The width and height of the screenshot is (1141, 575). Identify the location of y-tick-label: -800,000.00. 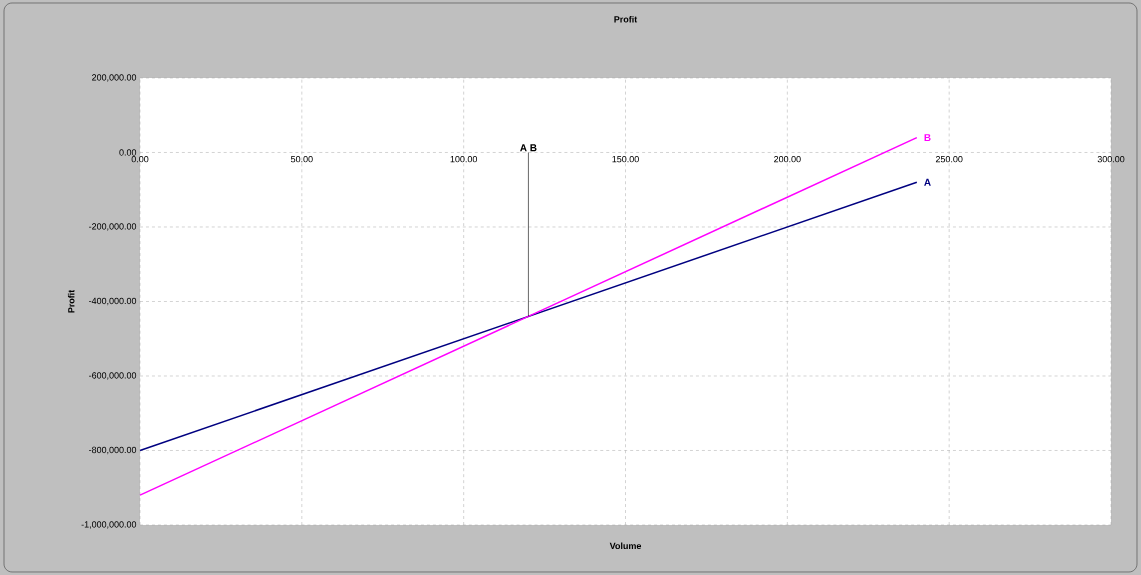
(113, 450).